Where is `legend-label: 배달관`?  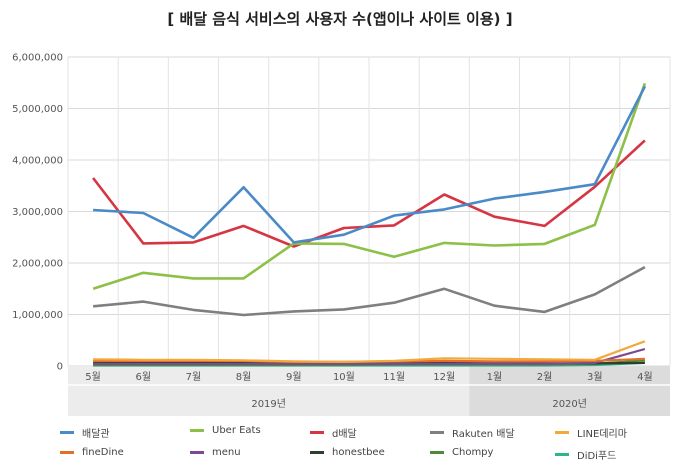
legend-label: 배달관 is located at coordinates (96, 434).